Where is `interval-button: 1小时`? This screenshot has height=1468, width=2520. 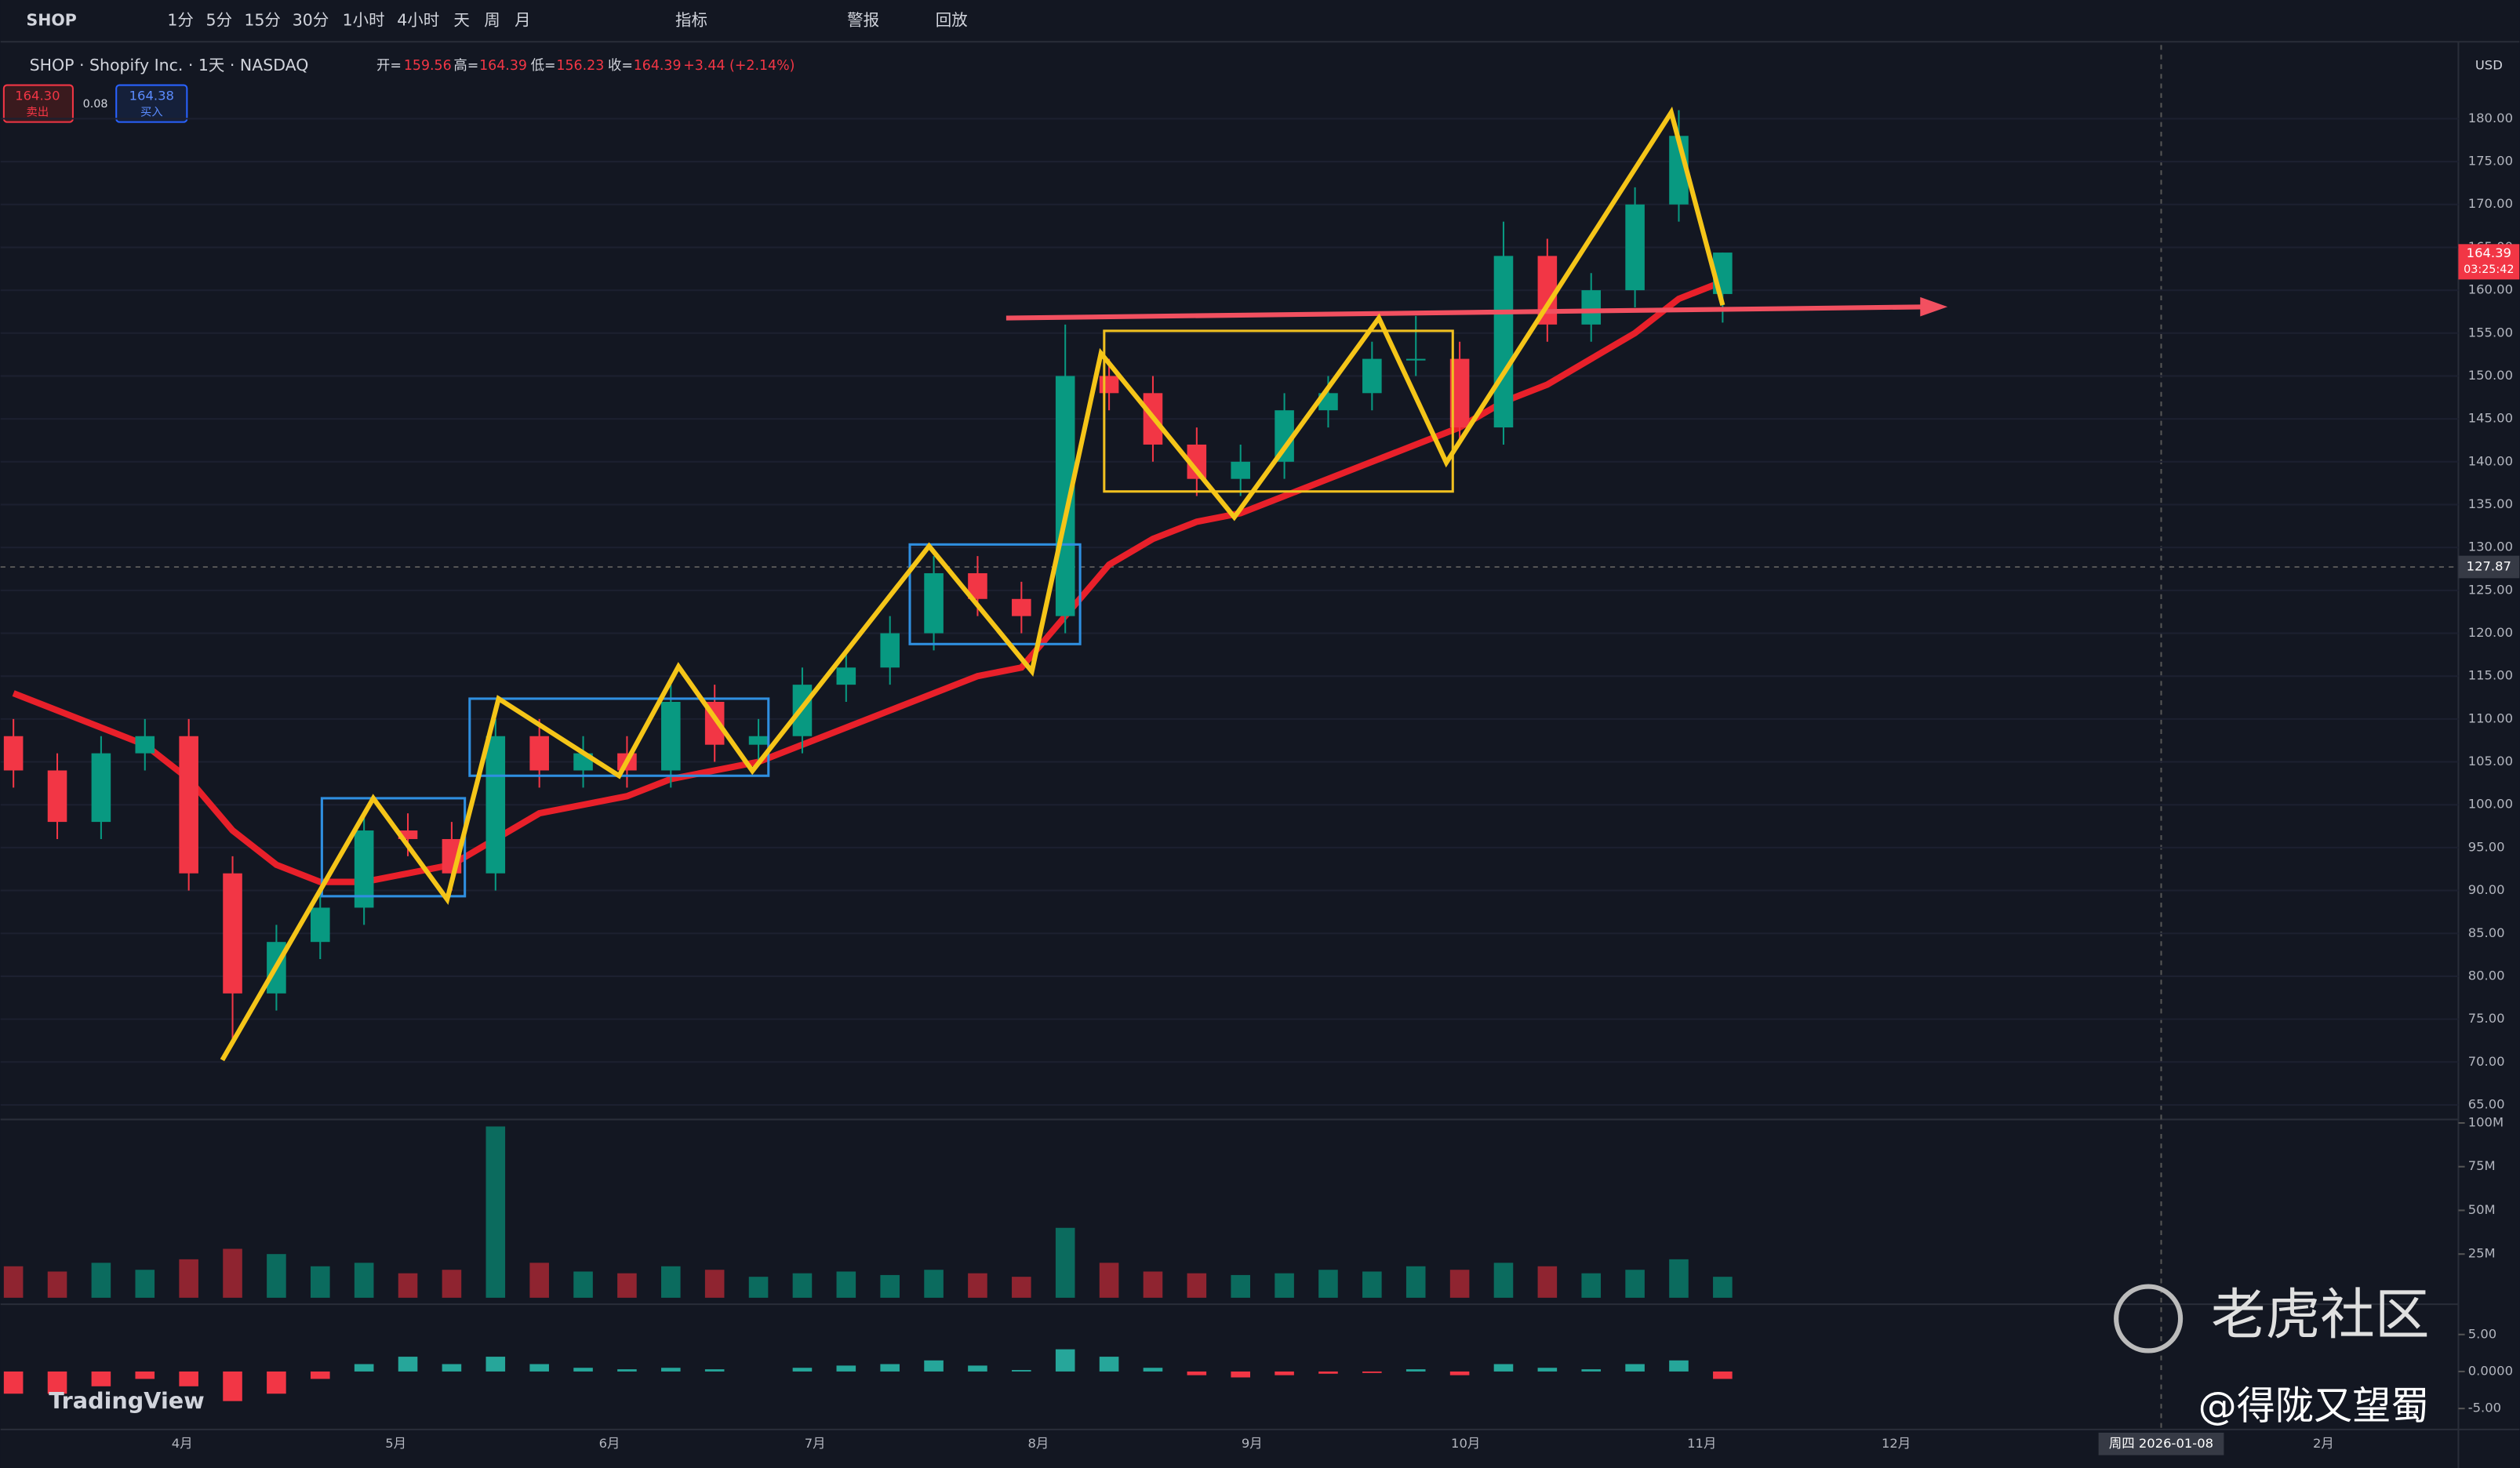
interval-button: 1小时 is located at coordinates (364, 20).